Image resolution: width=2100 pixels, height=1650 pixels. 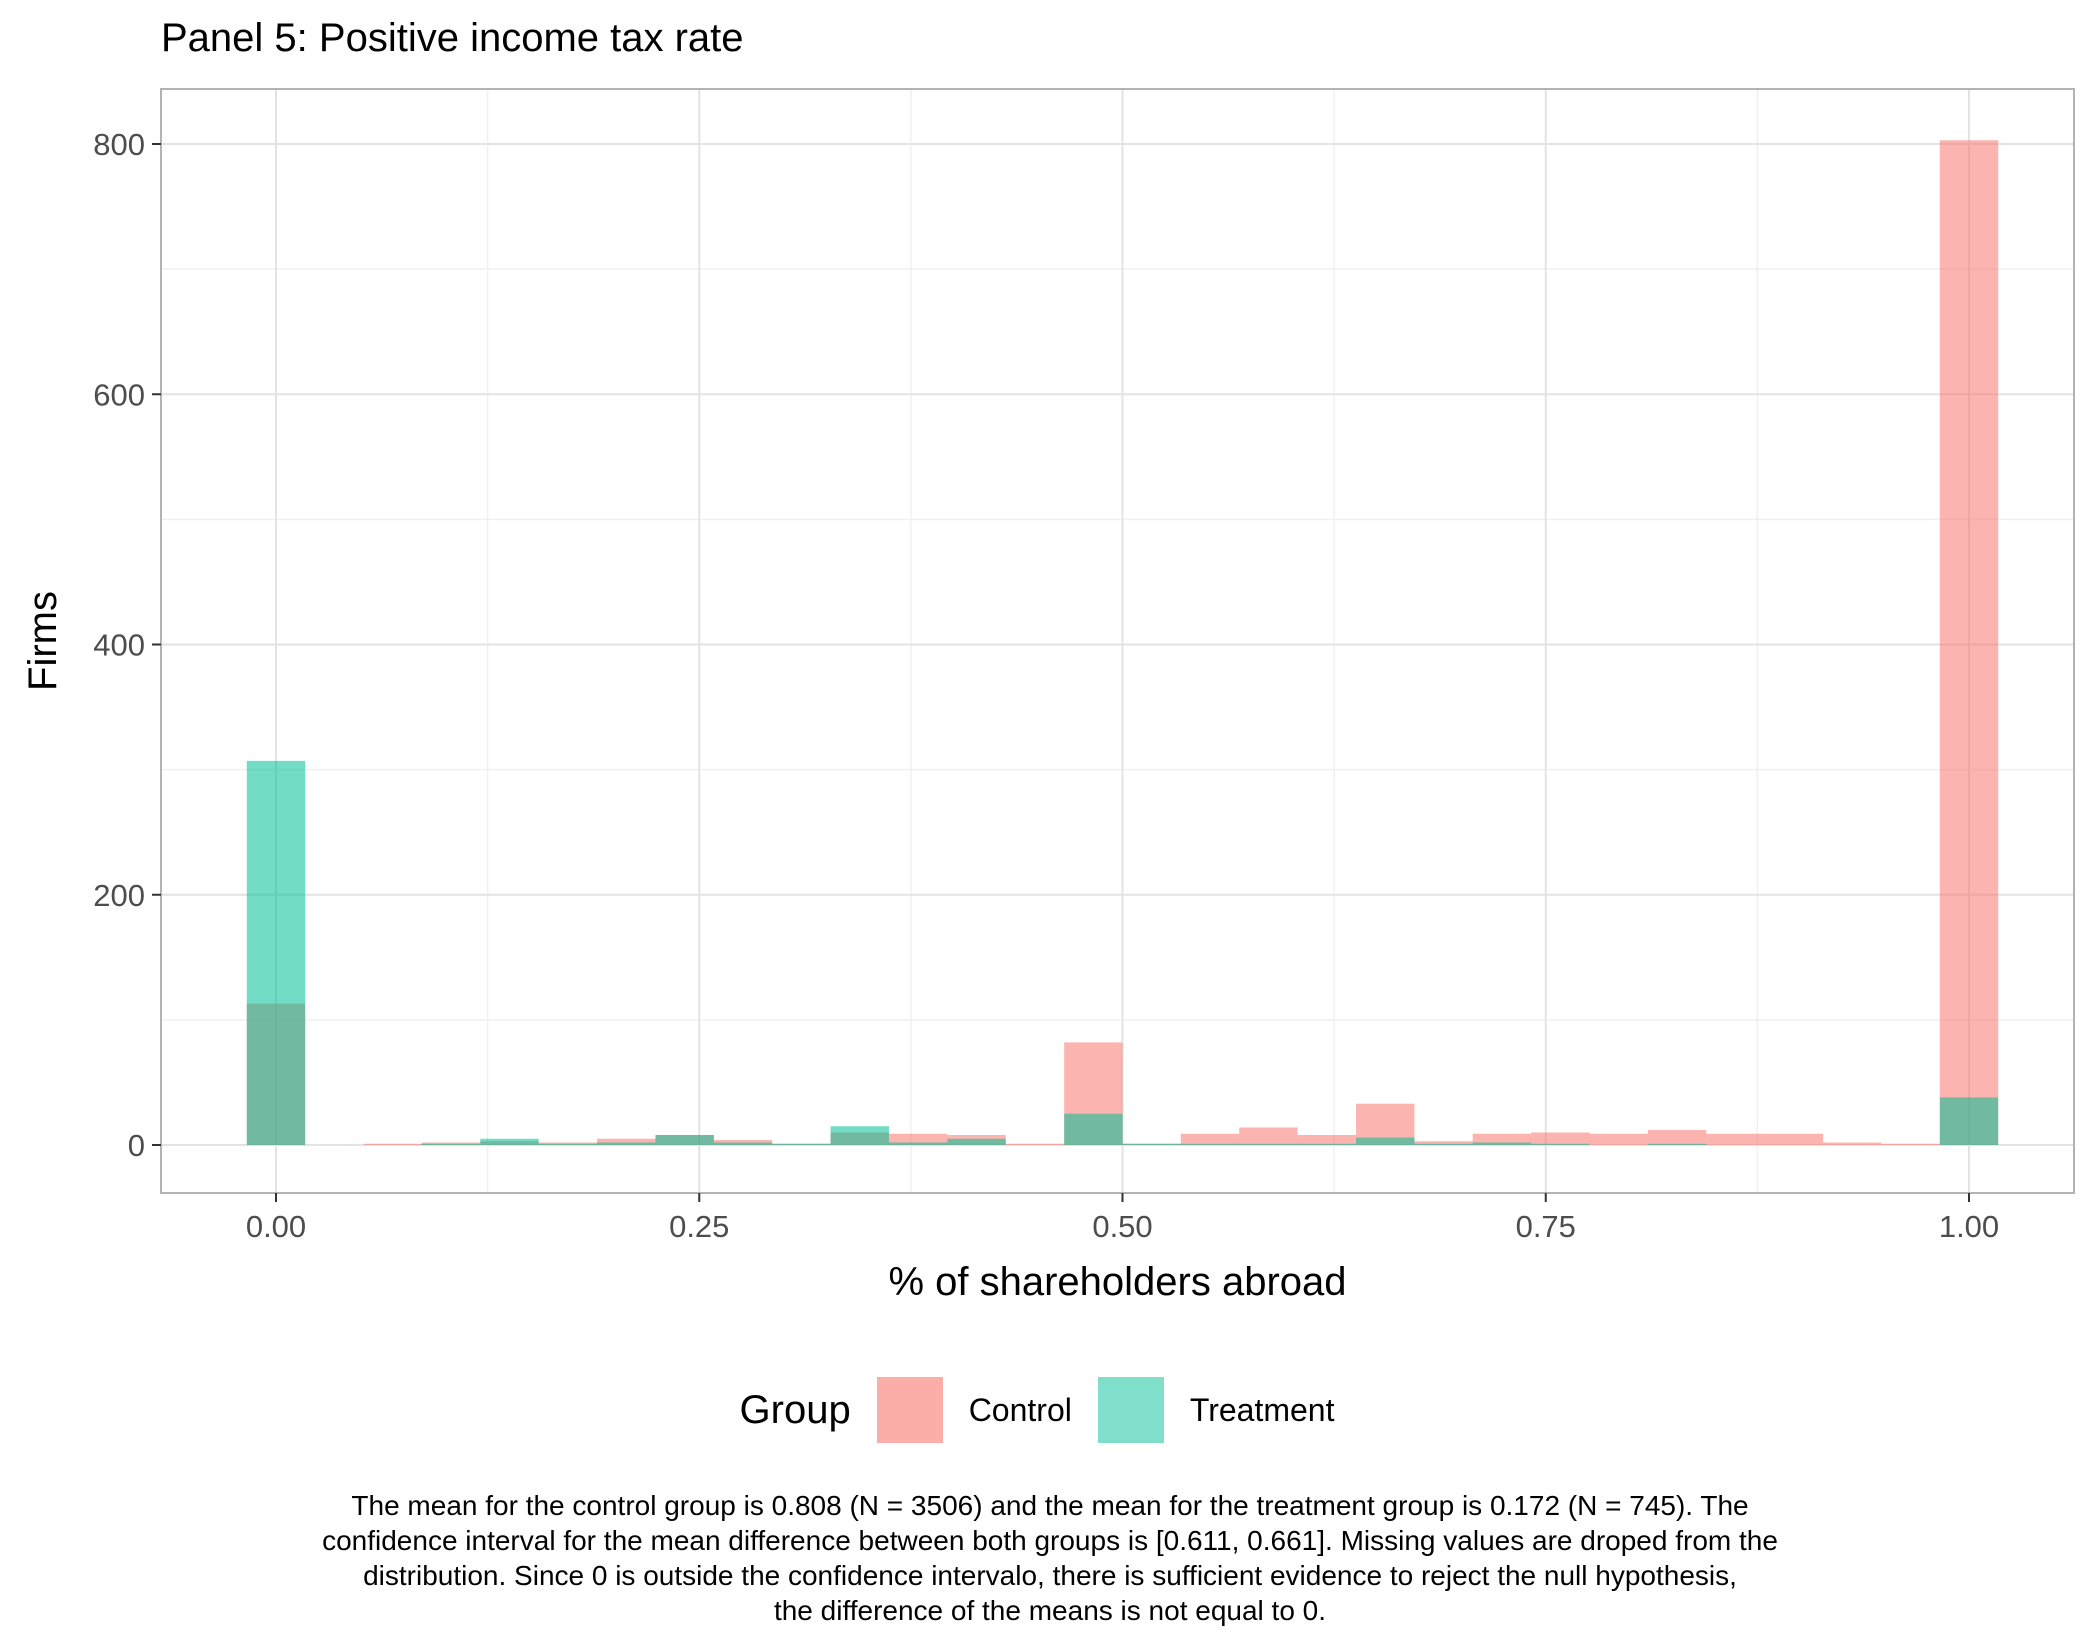 I want to click on legend-key-control, so click(x=909, y=1410).